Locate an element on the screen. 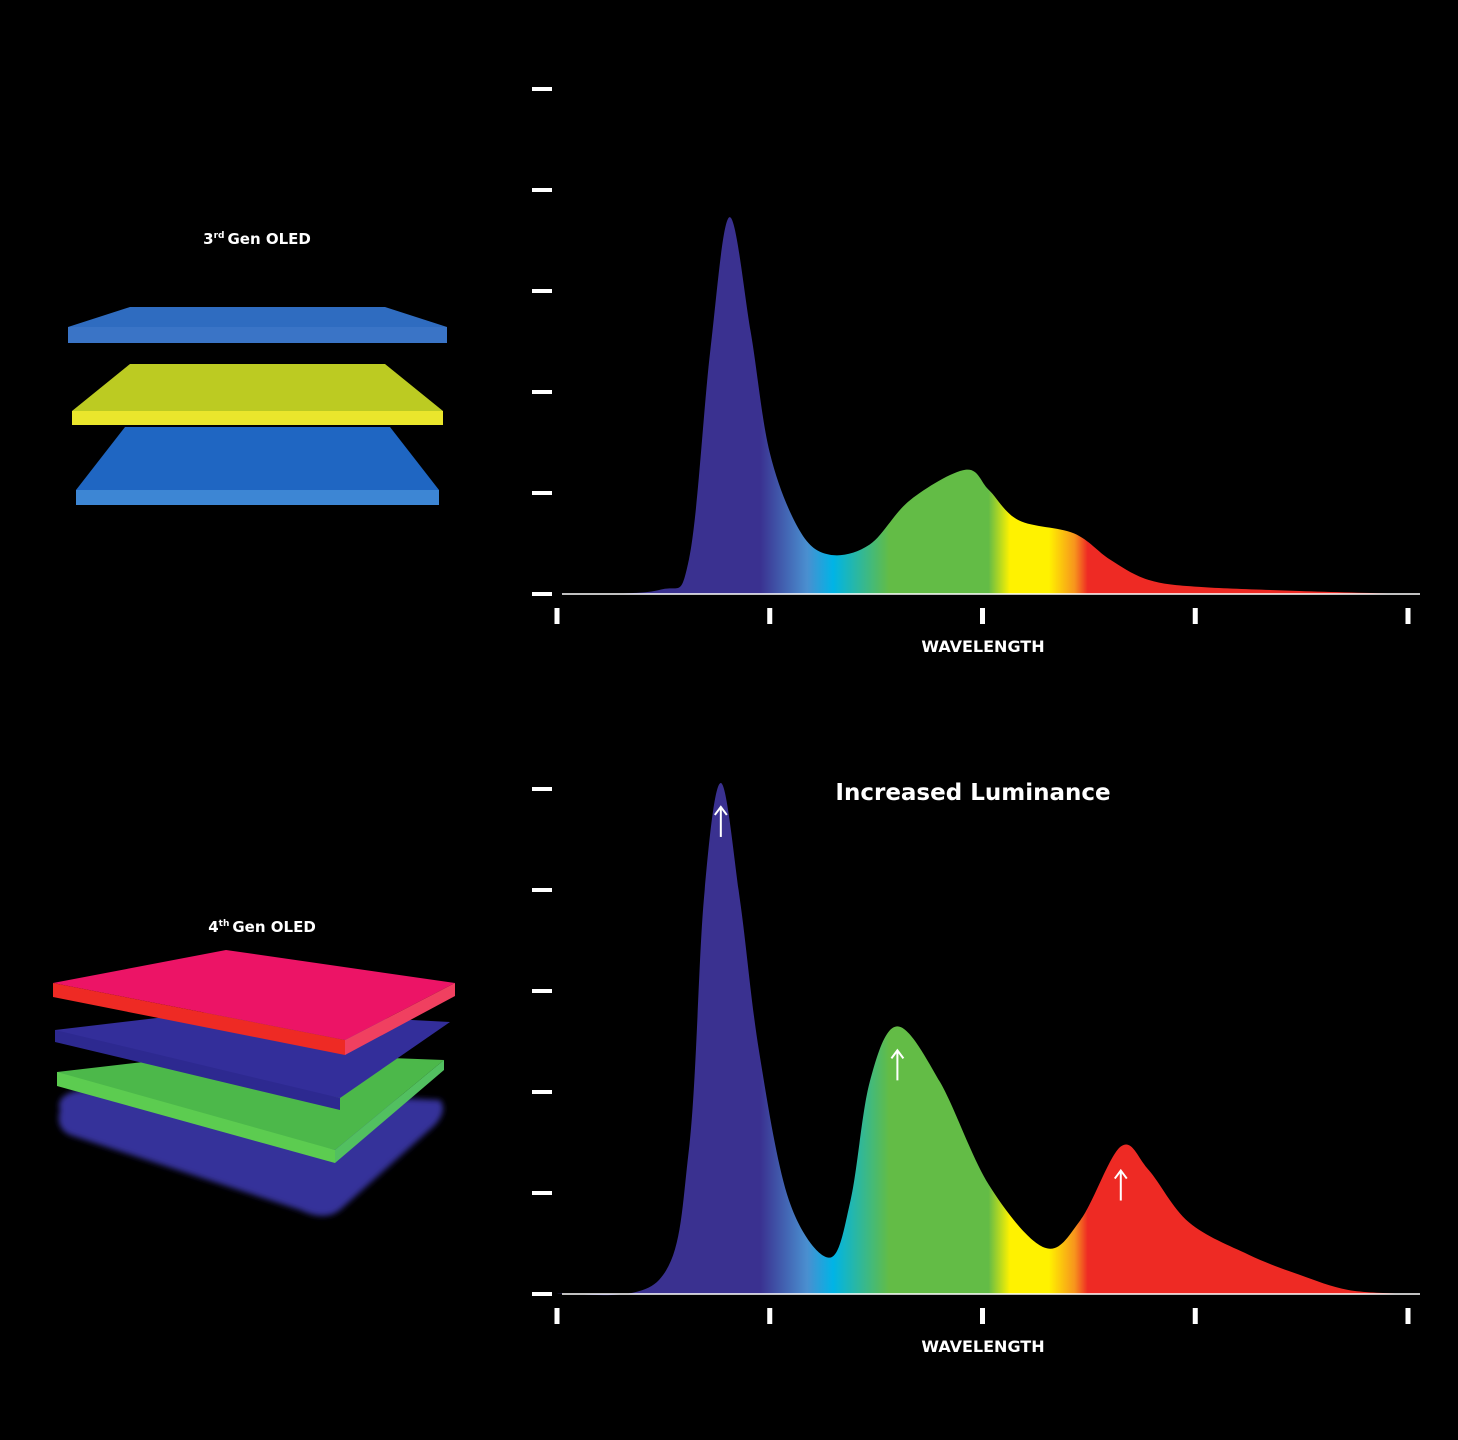  xlabel-top: WAVELENGTH is located at coordinates (982, 646).